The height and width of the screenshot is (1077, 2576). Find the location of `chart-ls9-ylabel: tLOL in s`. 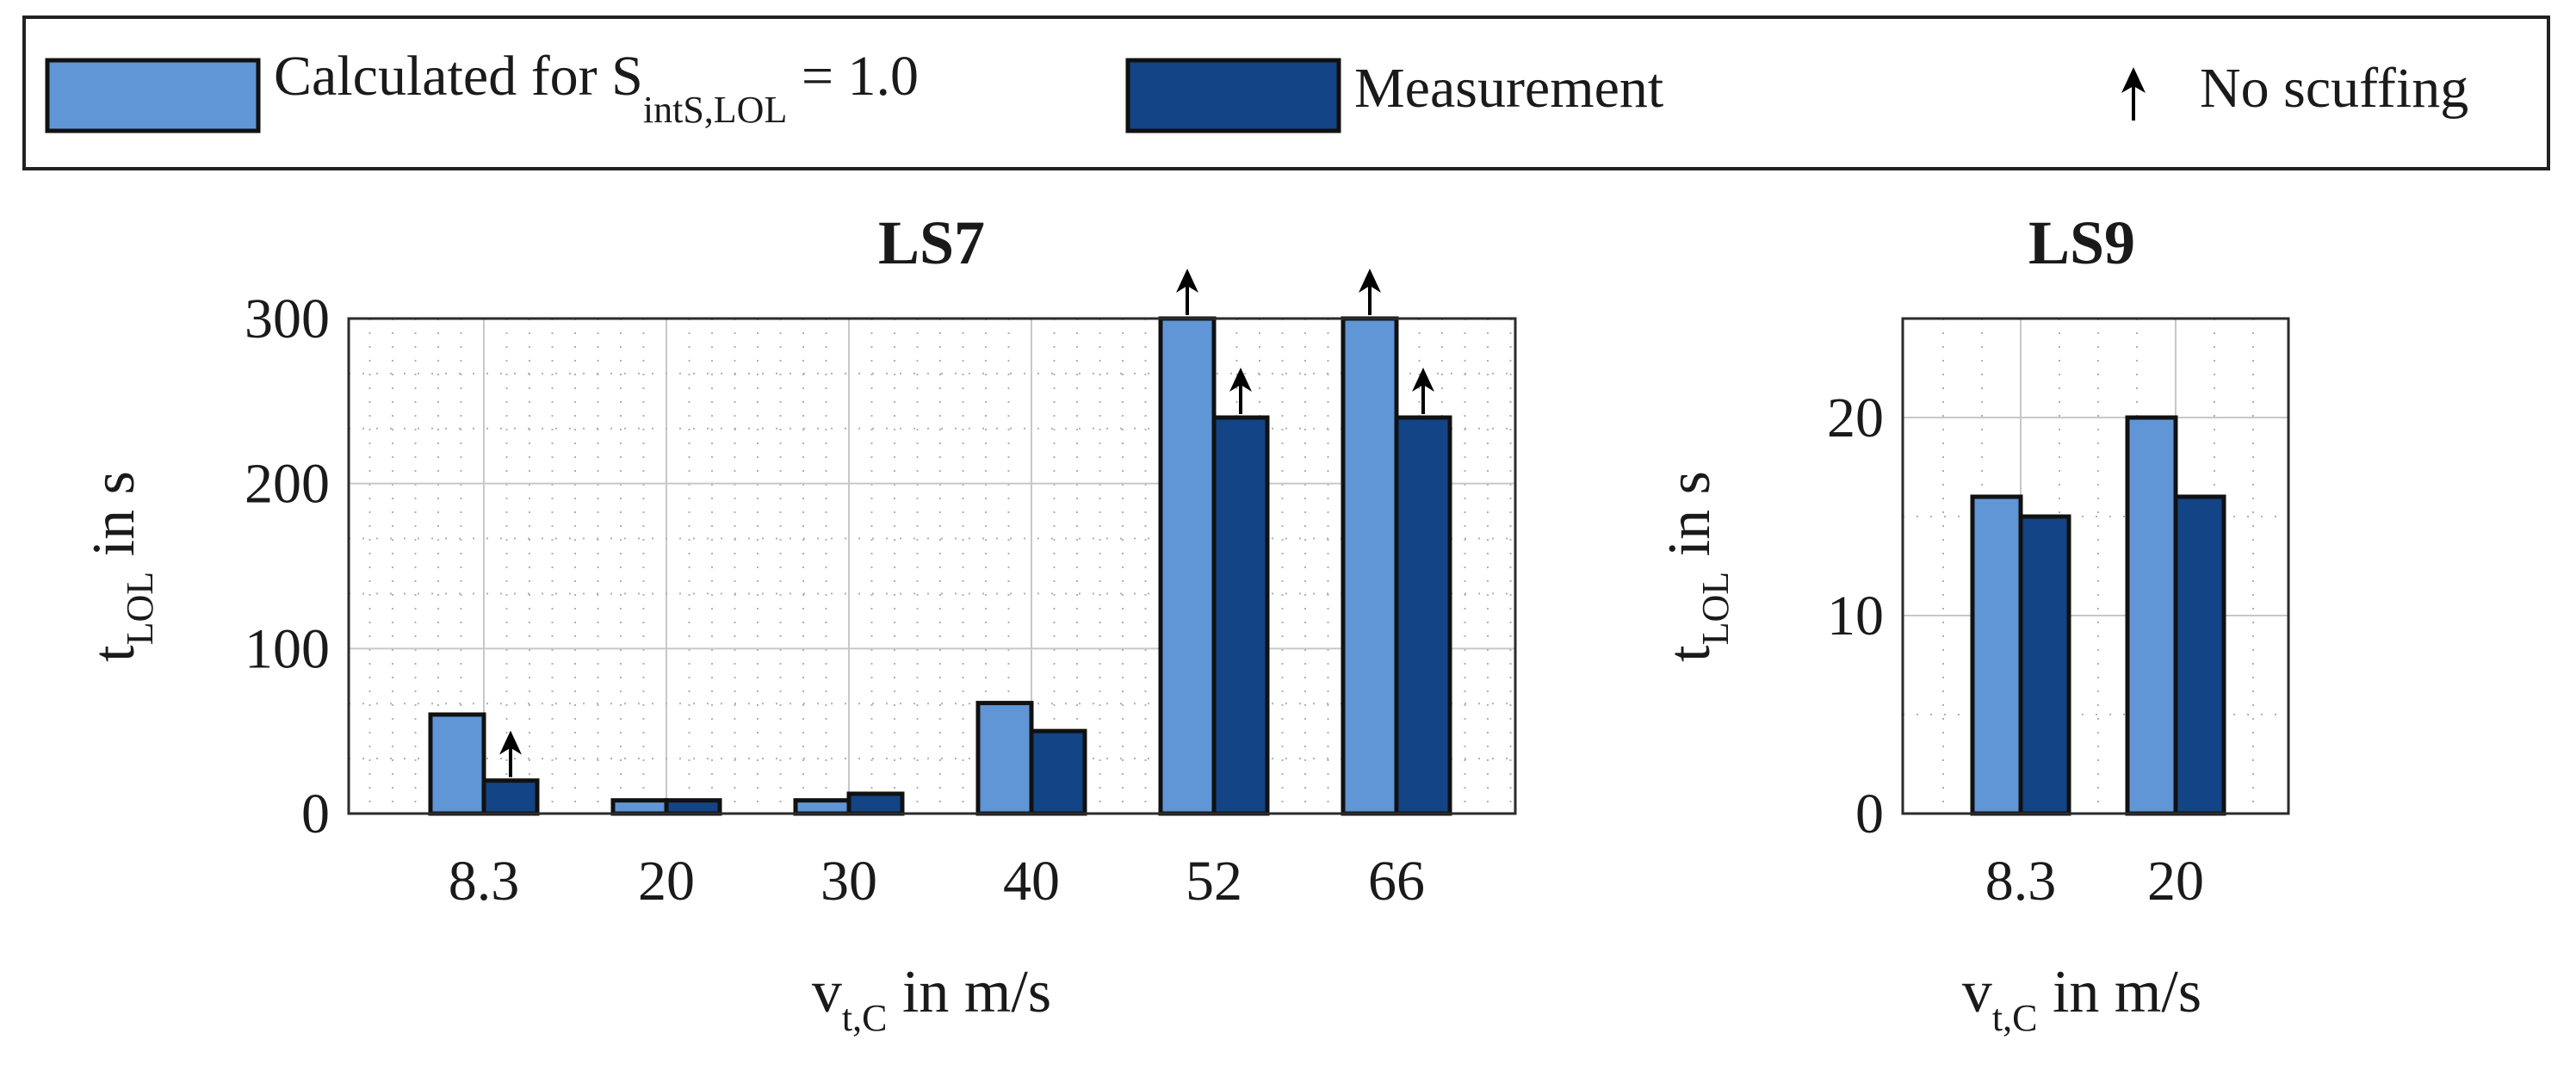

chart-ls9-ylabel: tLOL in s is located at coordinates (1697, 566).